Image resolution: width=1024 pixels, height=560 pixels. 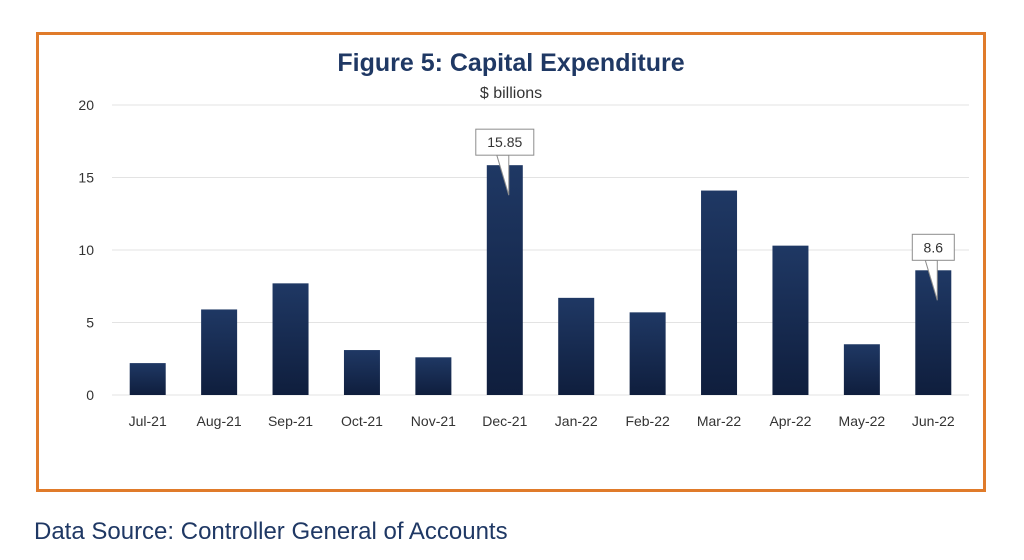 I want to click on chart-subtitle: $ billions, so click(x=511, y=93).